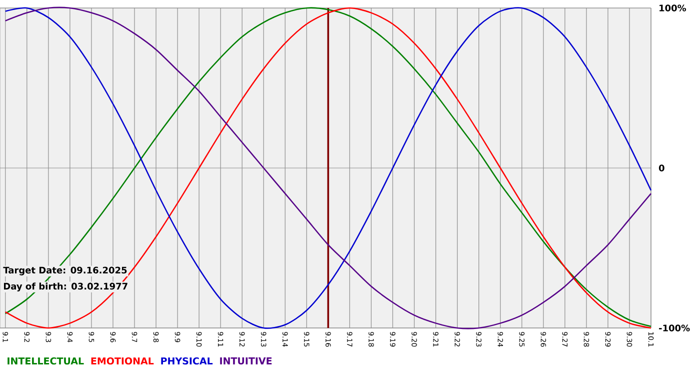 The image size is (700, 380). What do you see at coordinates (65, 271) in the screenshot?
I see `annotation: Target Date: 09.16.2025` at bounding box center [65, 271].